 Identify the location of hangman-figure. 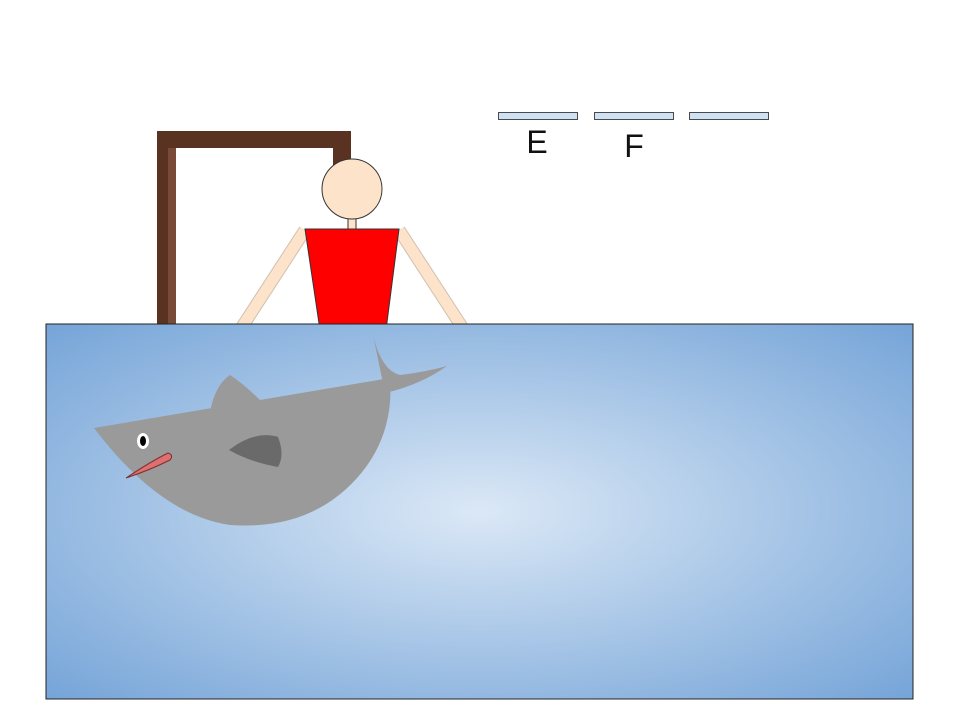
(352, 246).